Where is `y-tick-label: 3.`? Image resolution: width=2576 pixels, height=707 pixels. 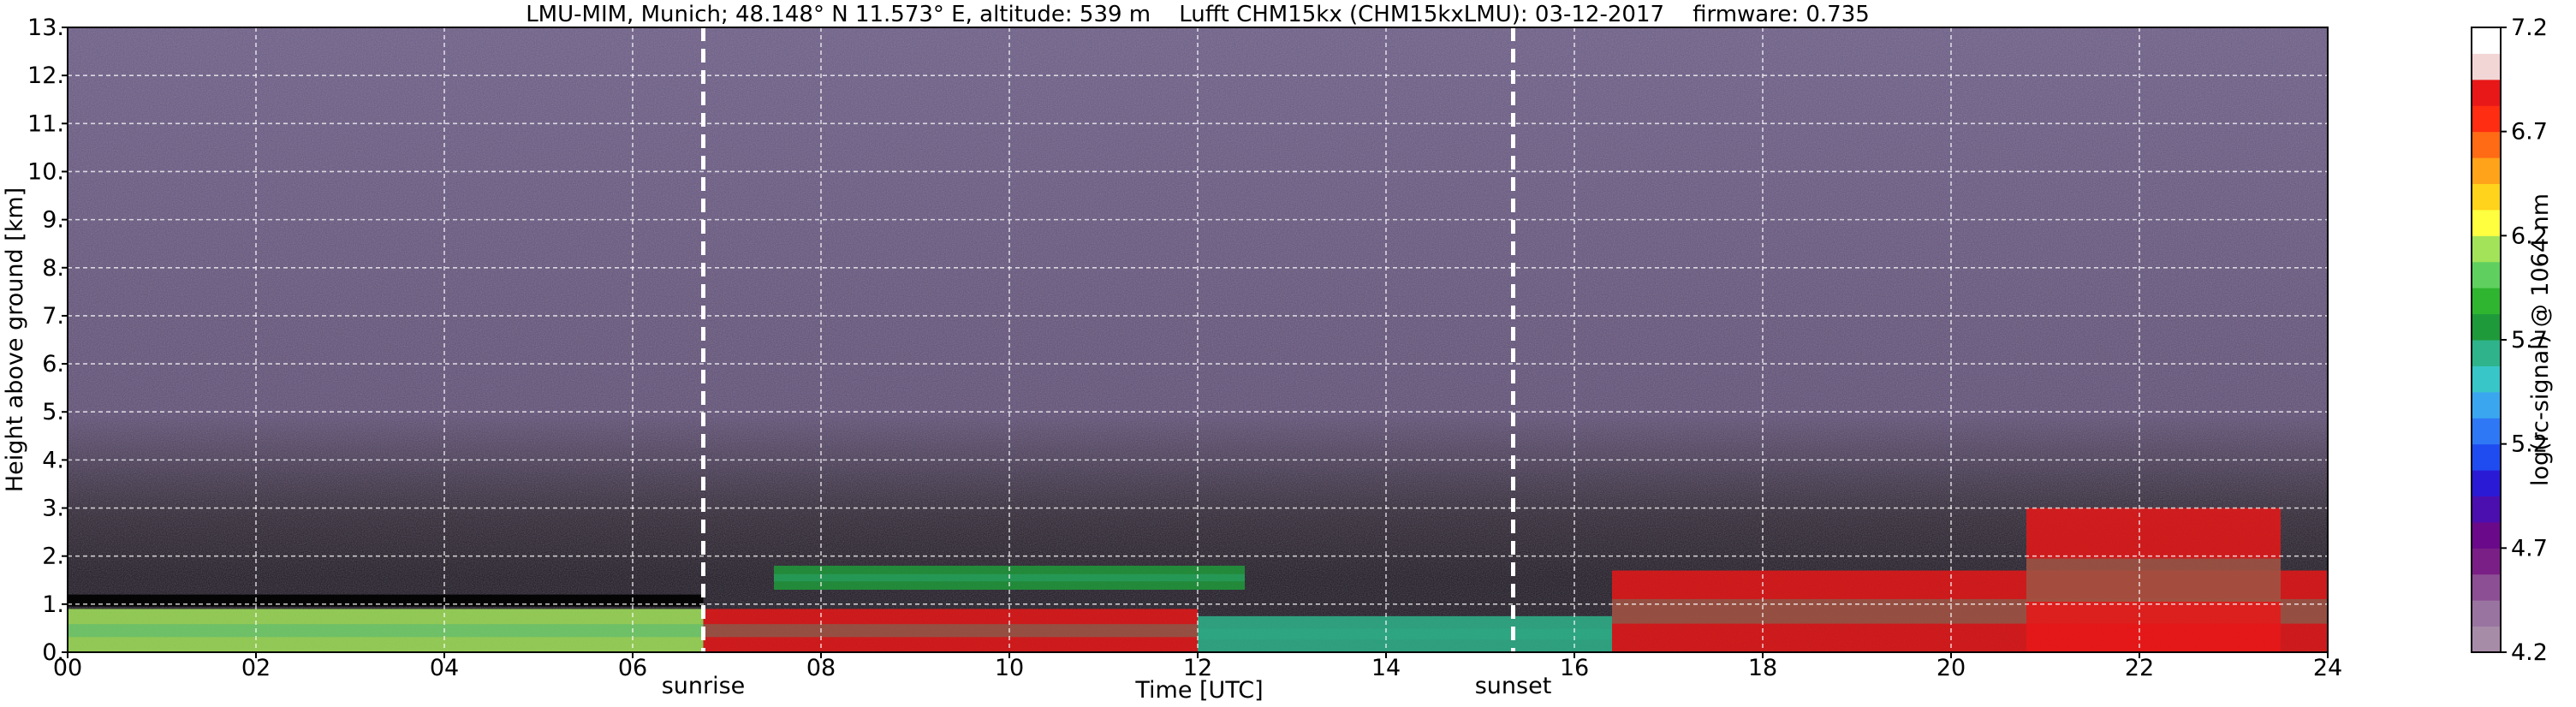 y-tick-label: 3. is located at coordinates (53, 509).